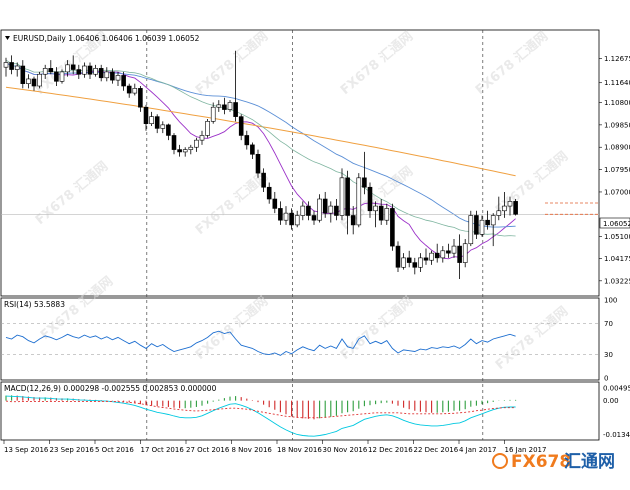  What do you see at coordinates (541, 462) in the screenshot?
I see `brand-part1: FX678` at bounding box center [541, 462].